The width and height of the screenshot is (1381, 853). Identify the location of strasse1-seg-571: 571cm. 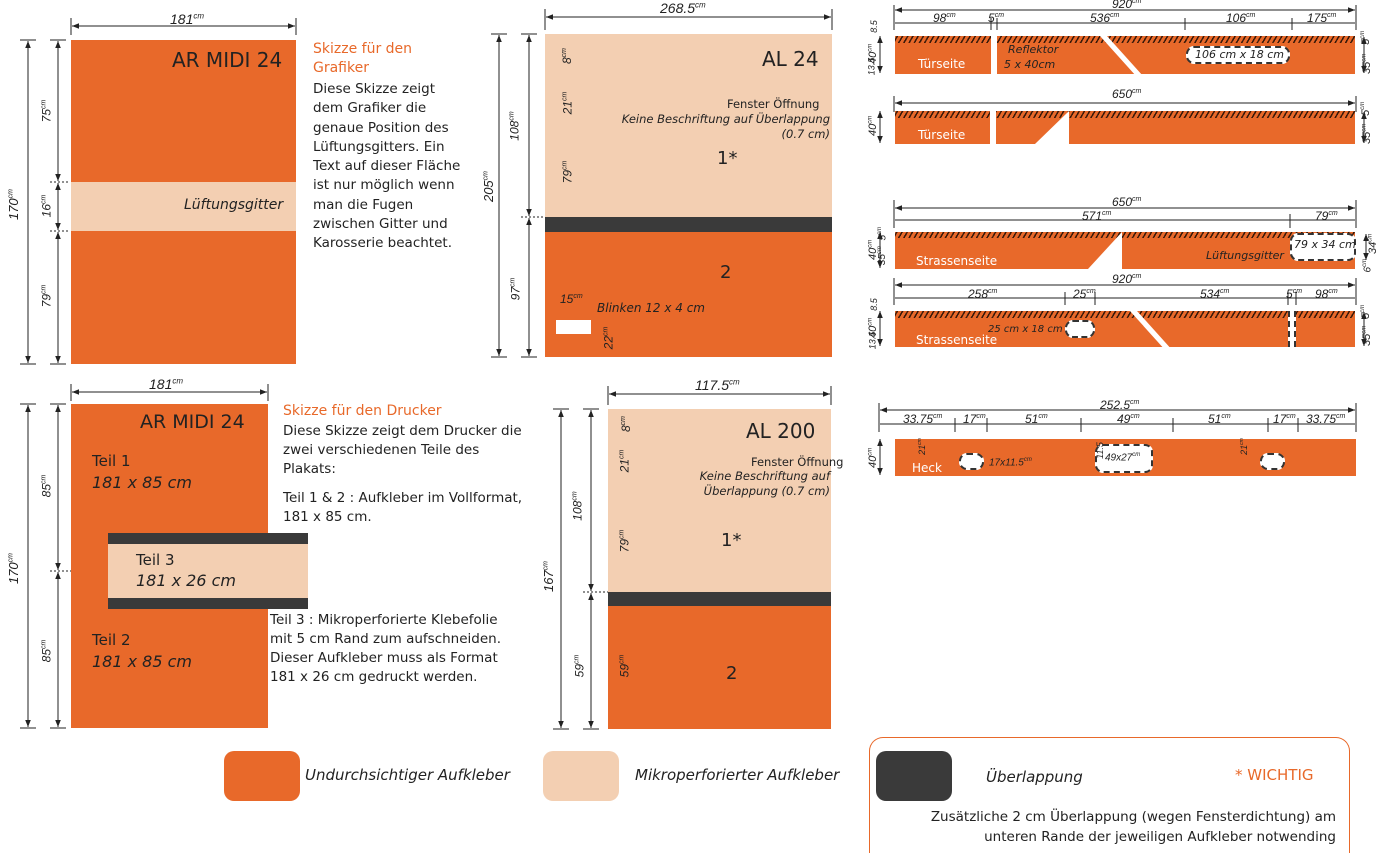
(1097, 216).